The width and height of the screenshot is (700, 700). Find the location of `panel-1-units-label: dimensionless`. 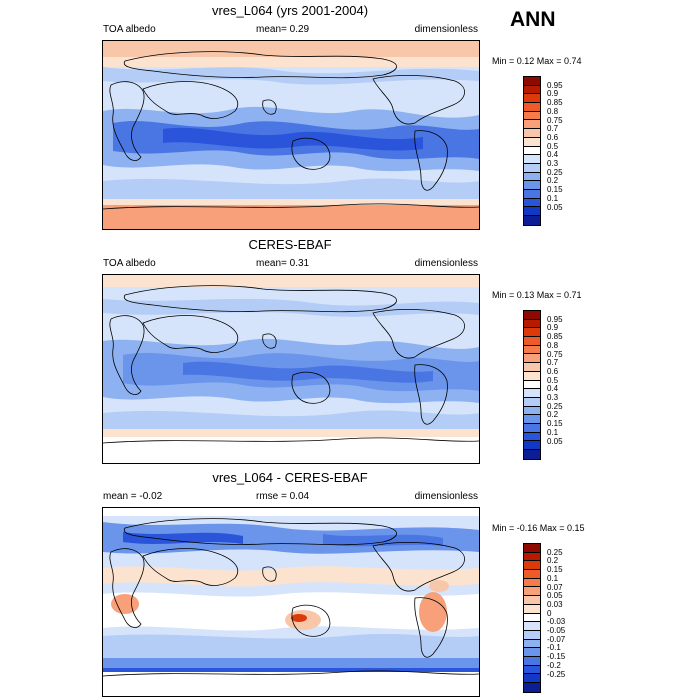

panel-1-units-label: dimensionless is located at coordinates (446, 29).